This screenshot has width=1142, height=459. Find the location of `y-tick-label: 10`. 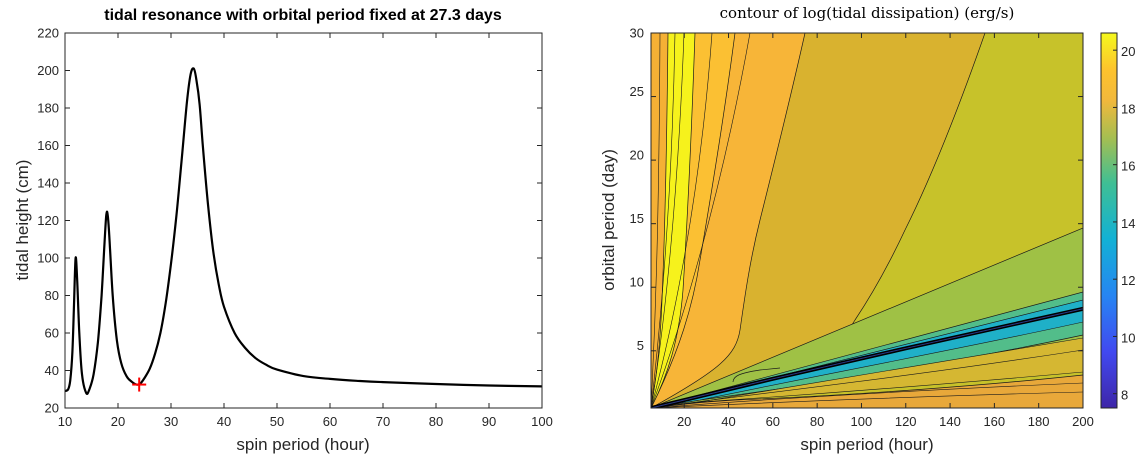

y-tick-label: 10 is located at coordinates (637, 282).